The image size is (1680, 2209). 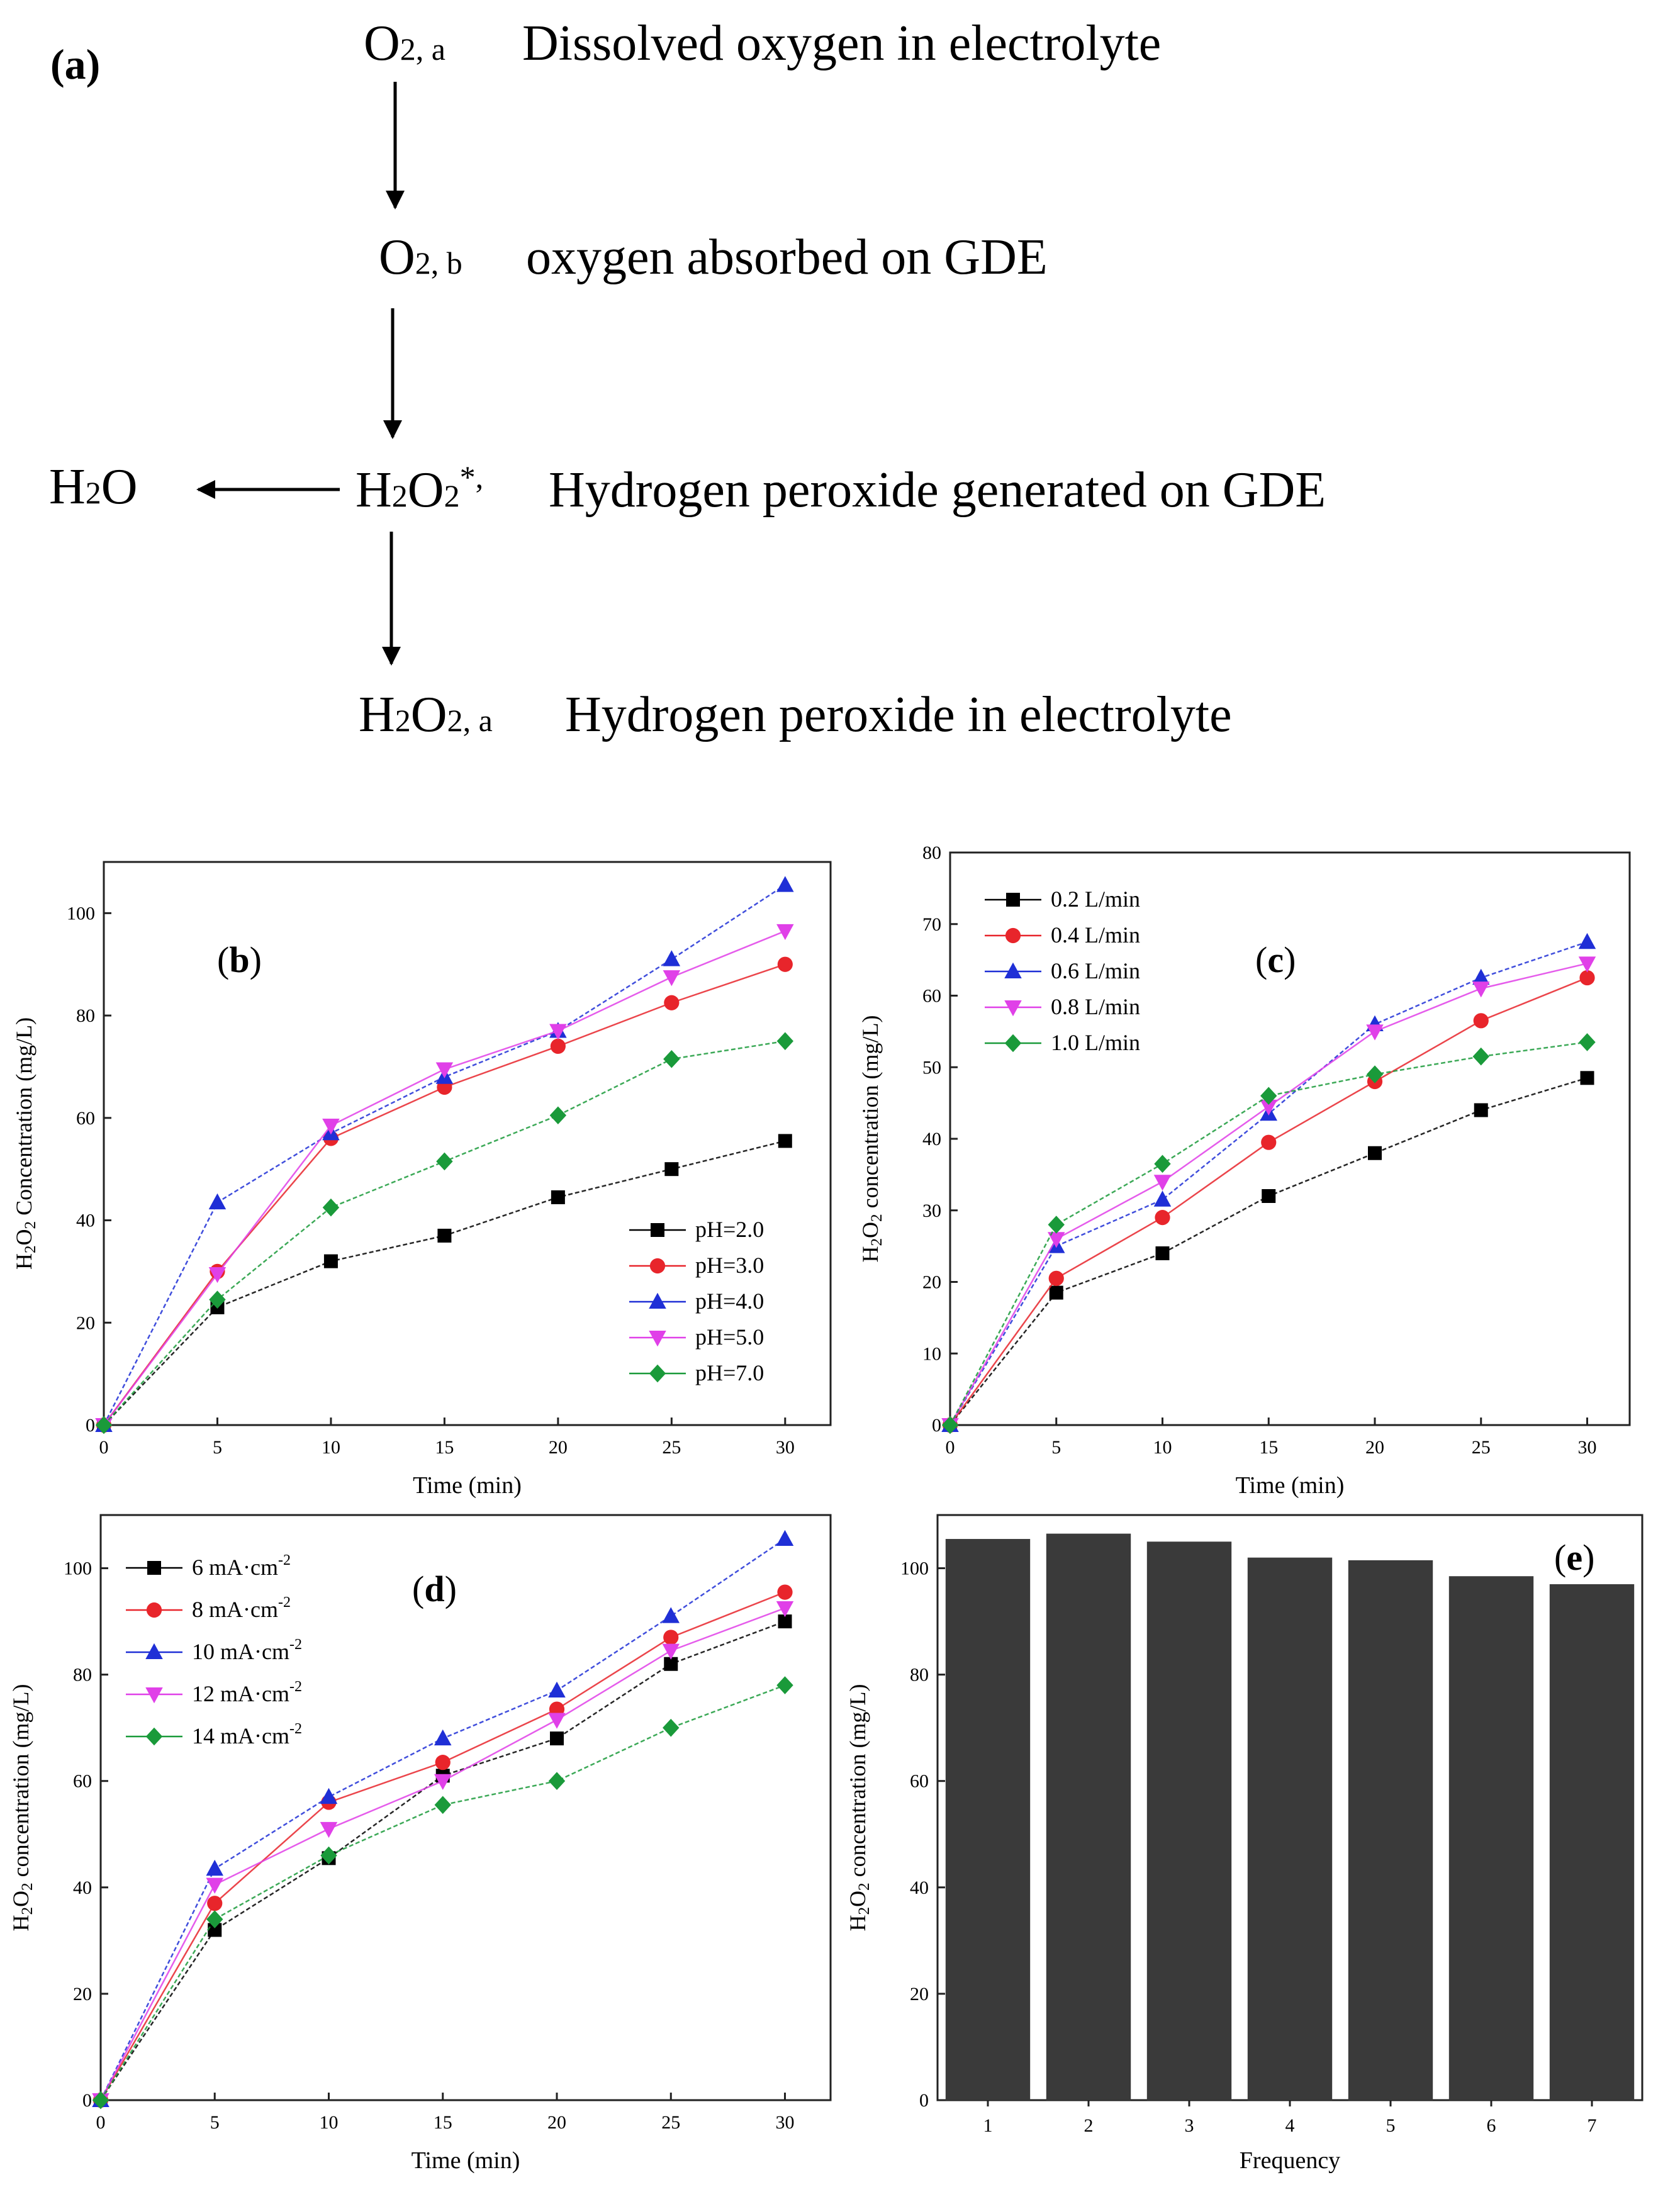 What do you see at coordinates (729, 1301) in the screenshot?
I see `legend-entry: pH=4.0` at bounding box center [729, 1301].